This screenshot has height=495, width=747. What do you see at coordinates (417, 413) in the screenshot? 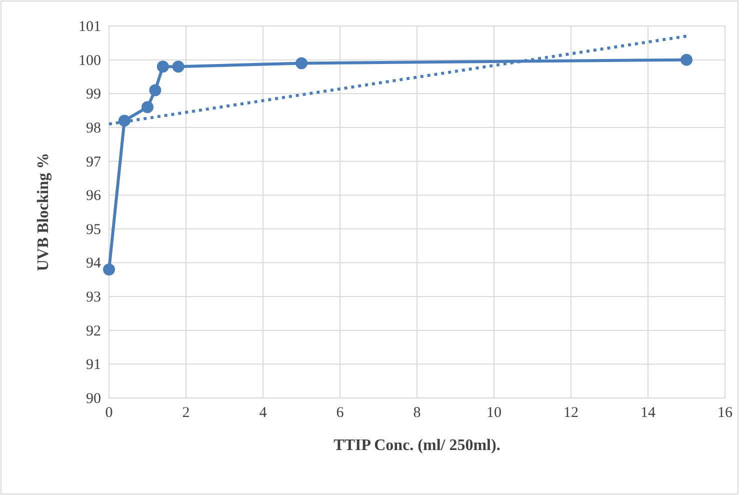
I see `x-tick-label: 8` at bounding box center [417, 413].